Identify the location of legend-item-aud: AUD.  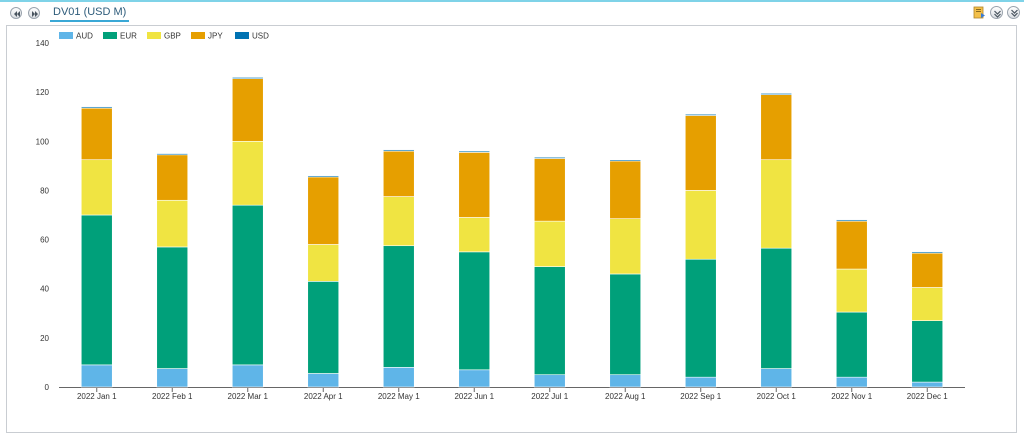
(76, 36).